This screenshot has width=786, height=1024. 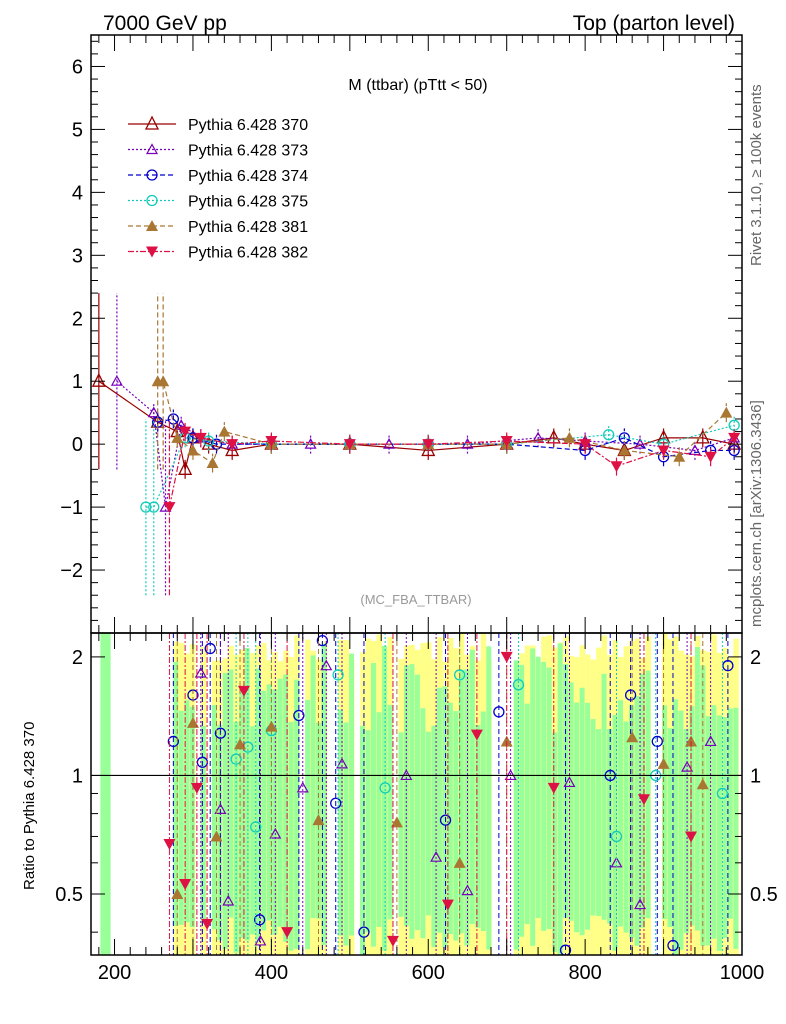 I want to click on ratio-y-tick-label-right: 1, so click(x=755, y=776).